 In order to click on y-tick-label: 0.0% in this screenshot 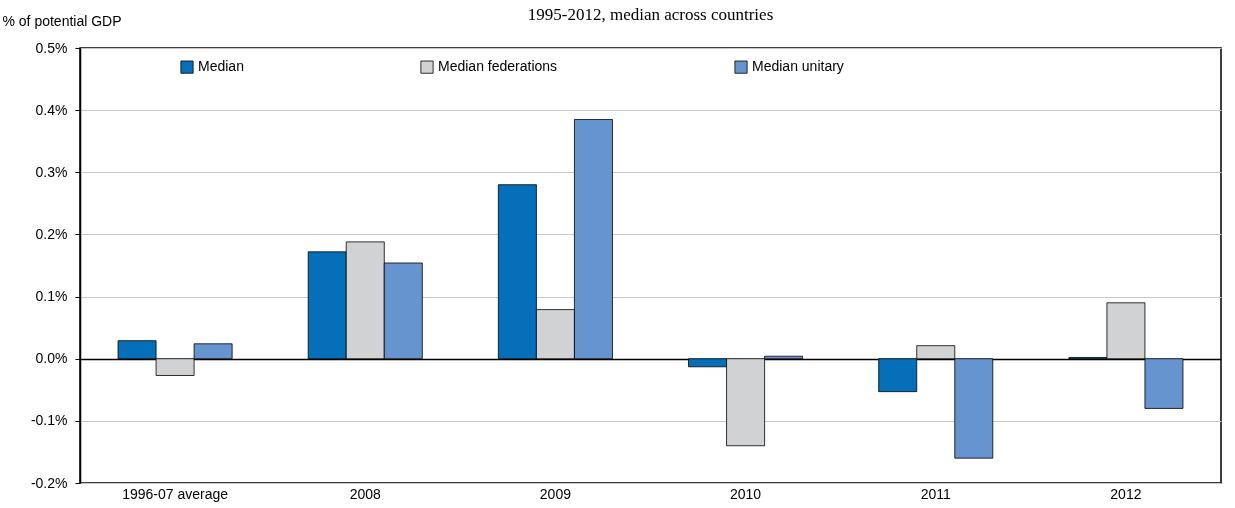, I will do `click(51, 358)`.